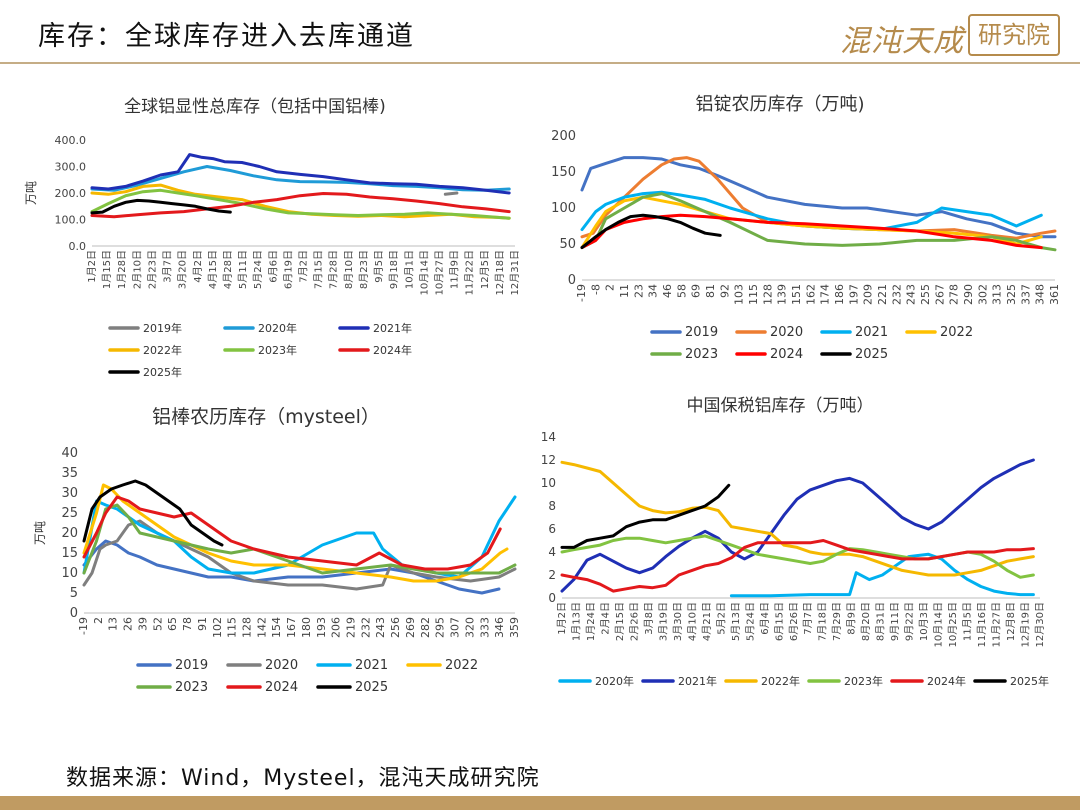  Describe the element at coordinates (810, 294) in the screenshot. I see `x-tick-label: 162` at that location.